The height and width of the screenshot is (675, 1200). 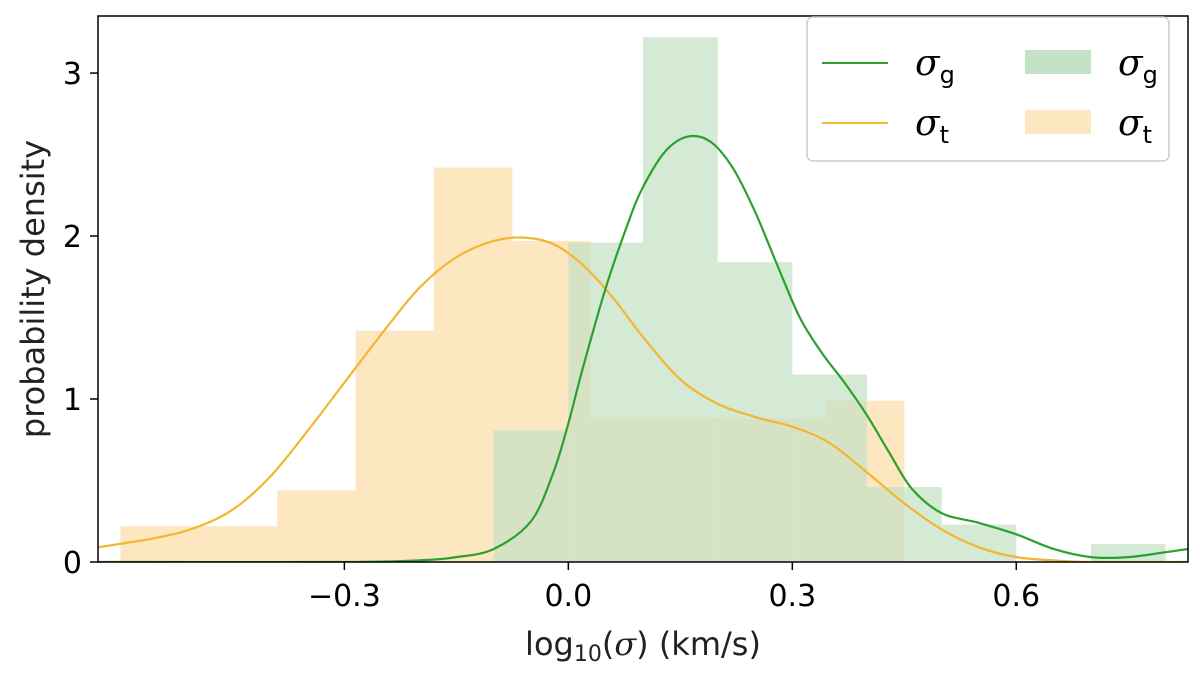 What do you see at coordinates (588, 654) in the screenshot?
I see `x-axis-title-sub: 10` at bounding box center [588, 654].